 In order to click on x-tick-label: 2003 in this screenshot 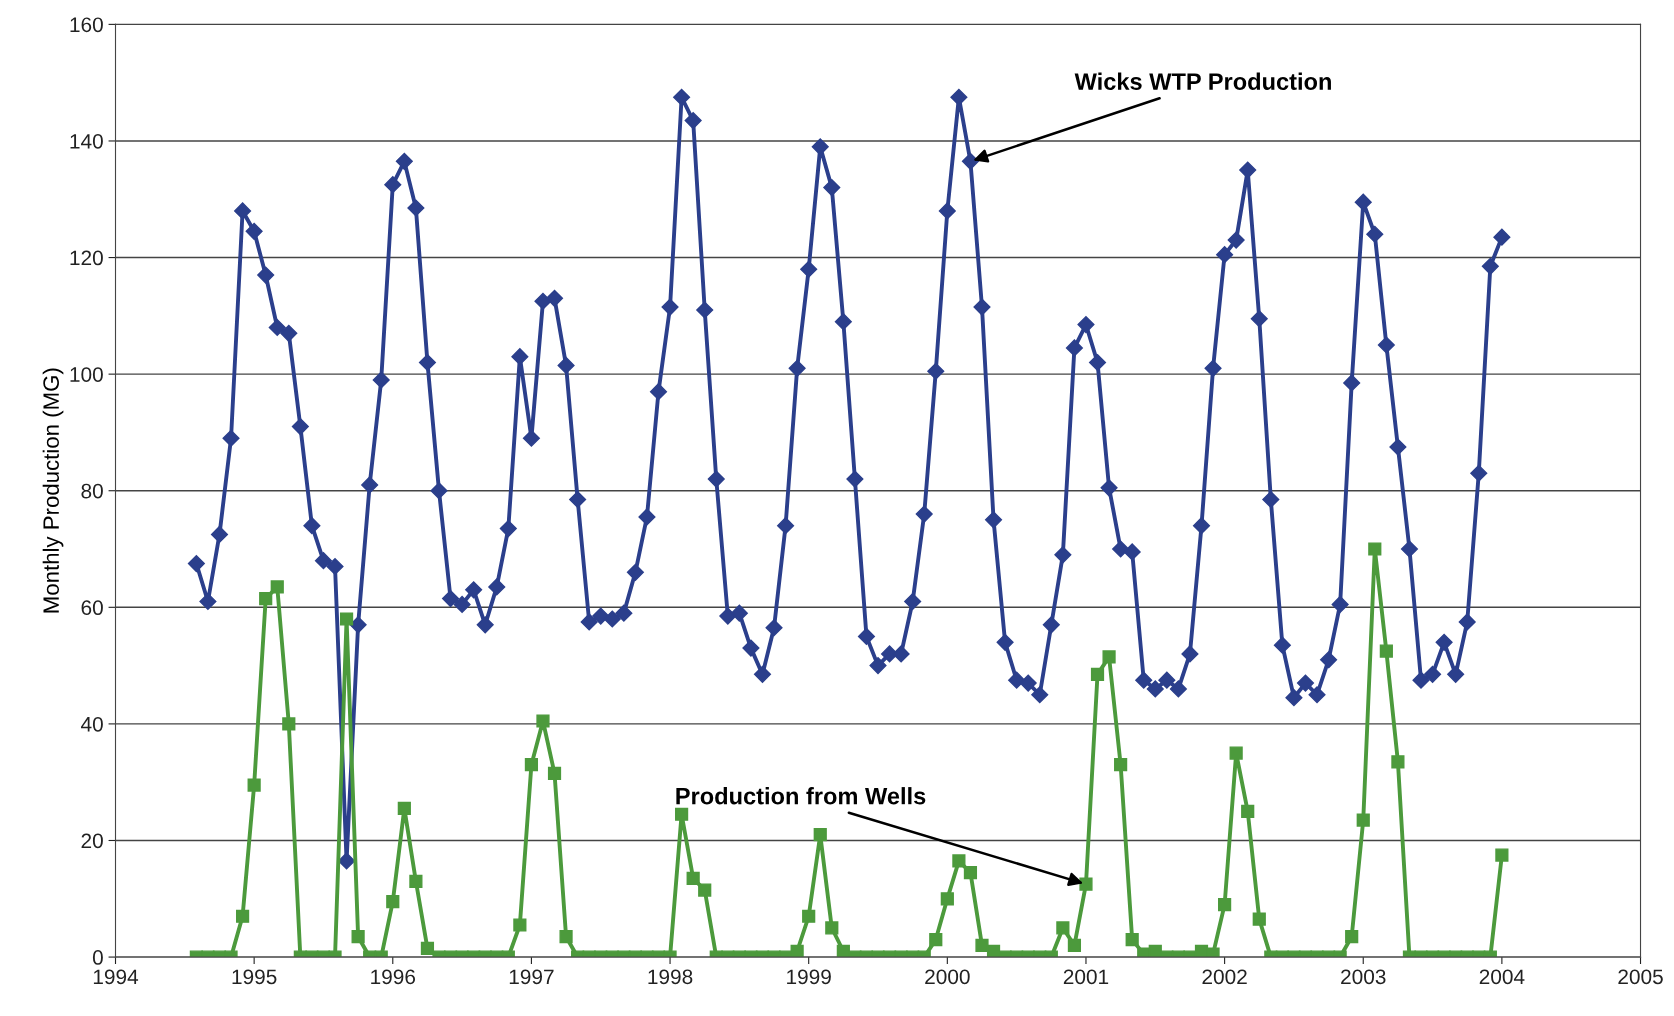, I will do `click(1363, 977)`.